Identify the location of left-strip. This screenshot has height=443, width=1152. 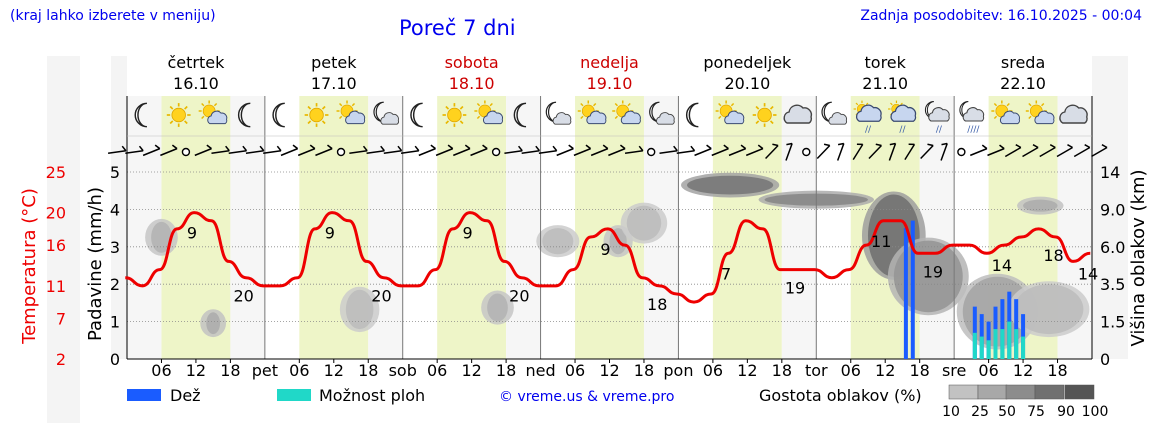
(63, 239).